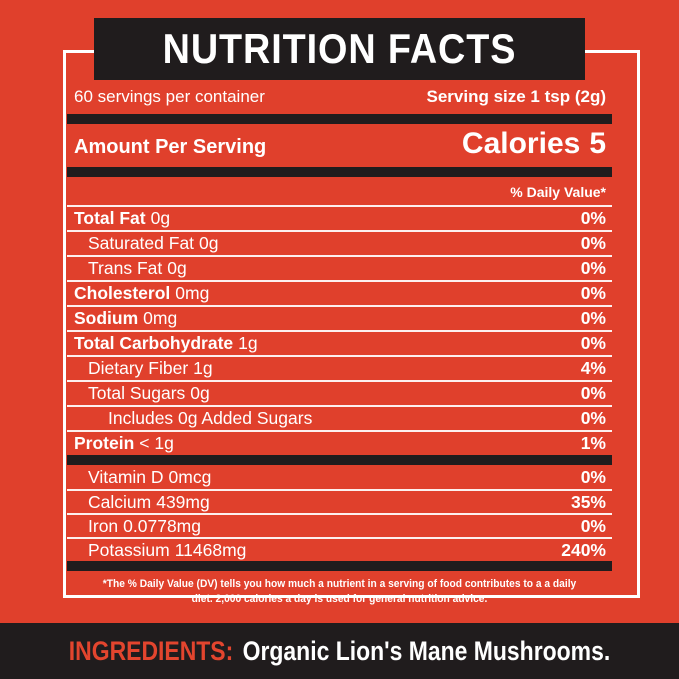 The width and height of the screenshot is (679, 679). Describe the element at coordinates (339, 342) in the screenshot. I see `table-row: Total Carbohydrate 1g 0%` at that location.